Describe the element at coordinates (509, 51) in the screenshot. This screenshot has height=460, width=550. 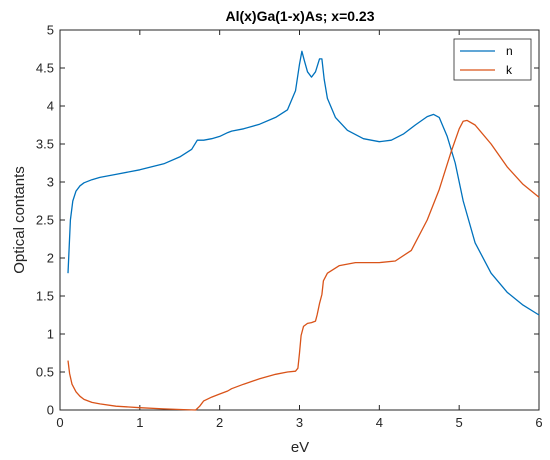
I see `legend-label-n: n` at that location.